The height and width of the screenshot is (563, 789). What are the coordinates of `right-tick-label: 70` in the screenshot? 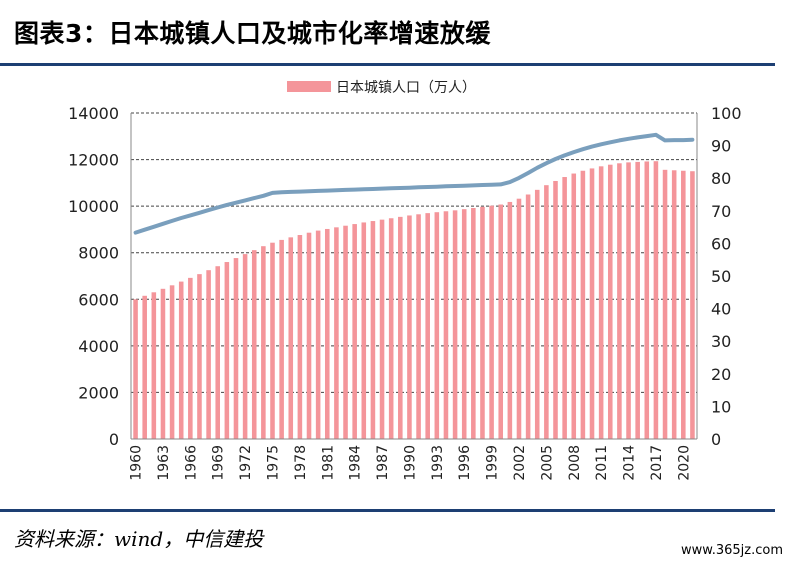 It's located at (721, 211).